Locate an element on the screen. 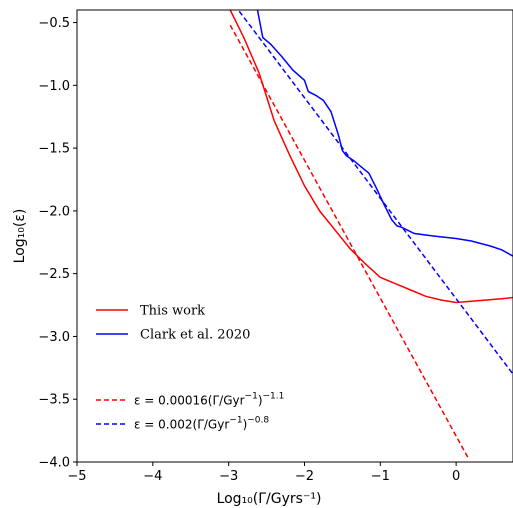 The image size is (513, 508). x-tick-label: 0 is located at coordinates (456, 476).